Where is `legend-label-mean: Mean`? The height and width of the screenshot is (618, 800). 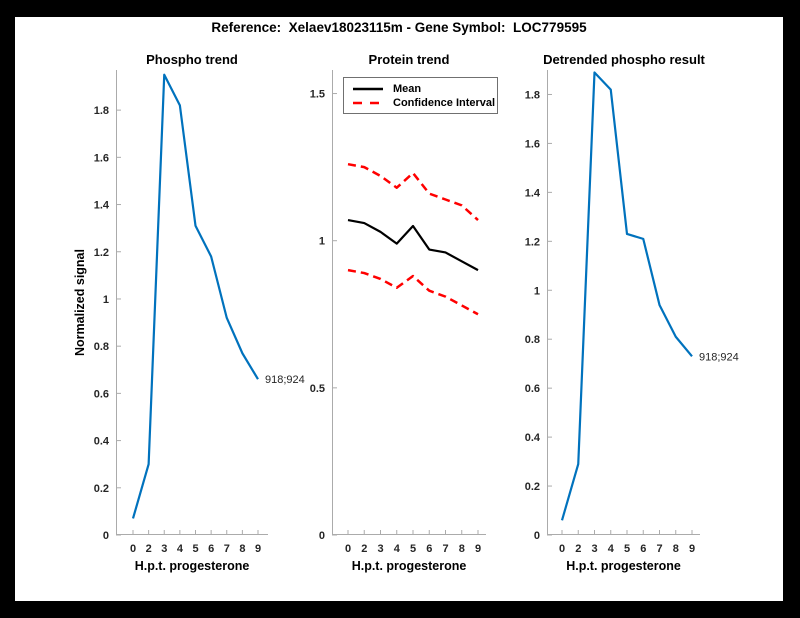 legend-label-mean: Mean is located at coordinates (407, 88).